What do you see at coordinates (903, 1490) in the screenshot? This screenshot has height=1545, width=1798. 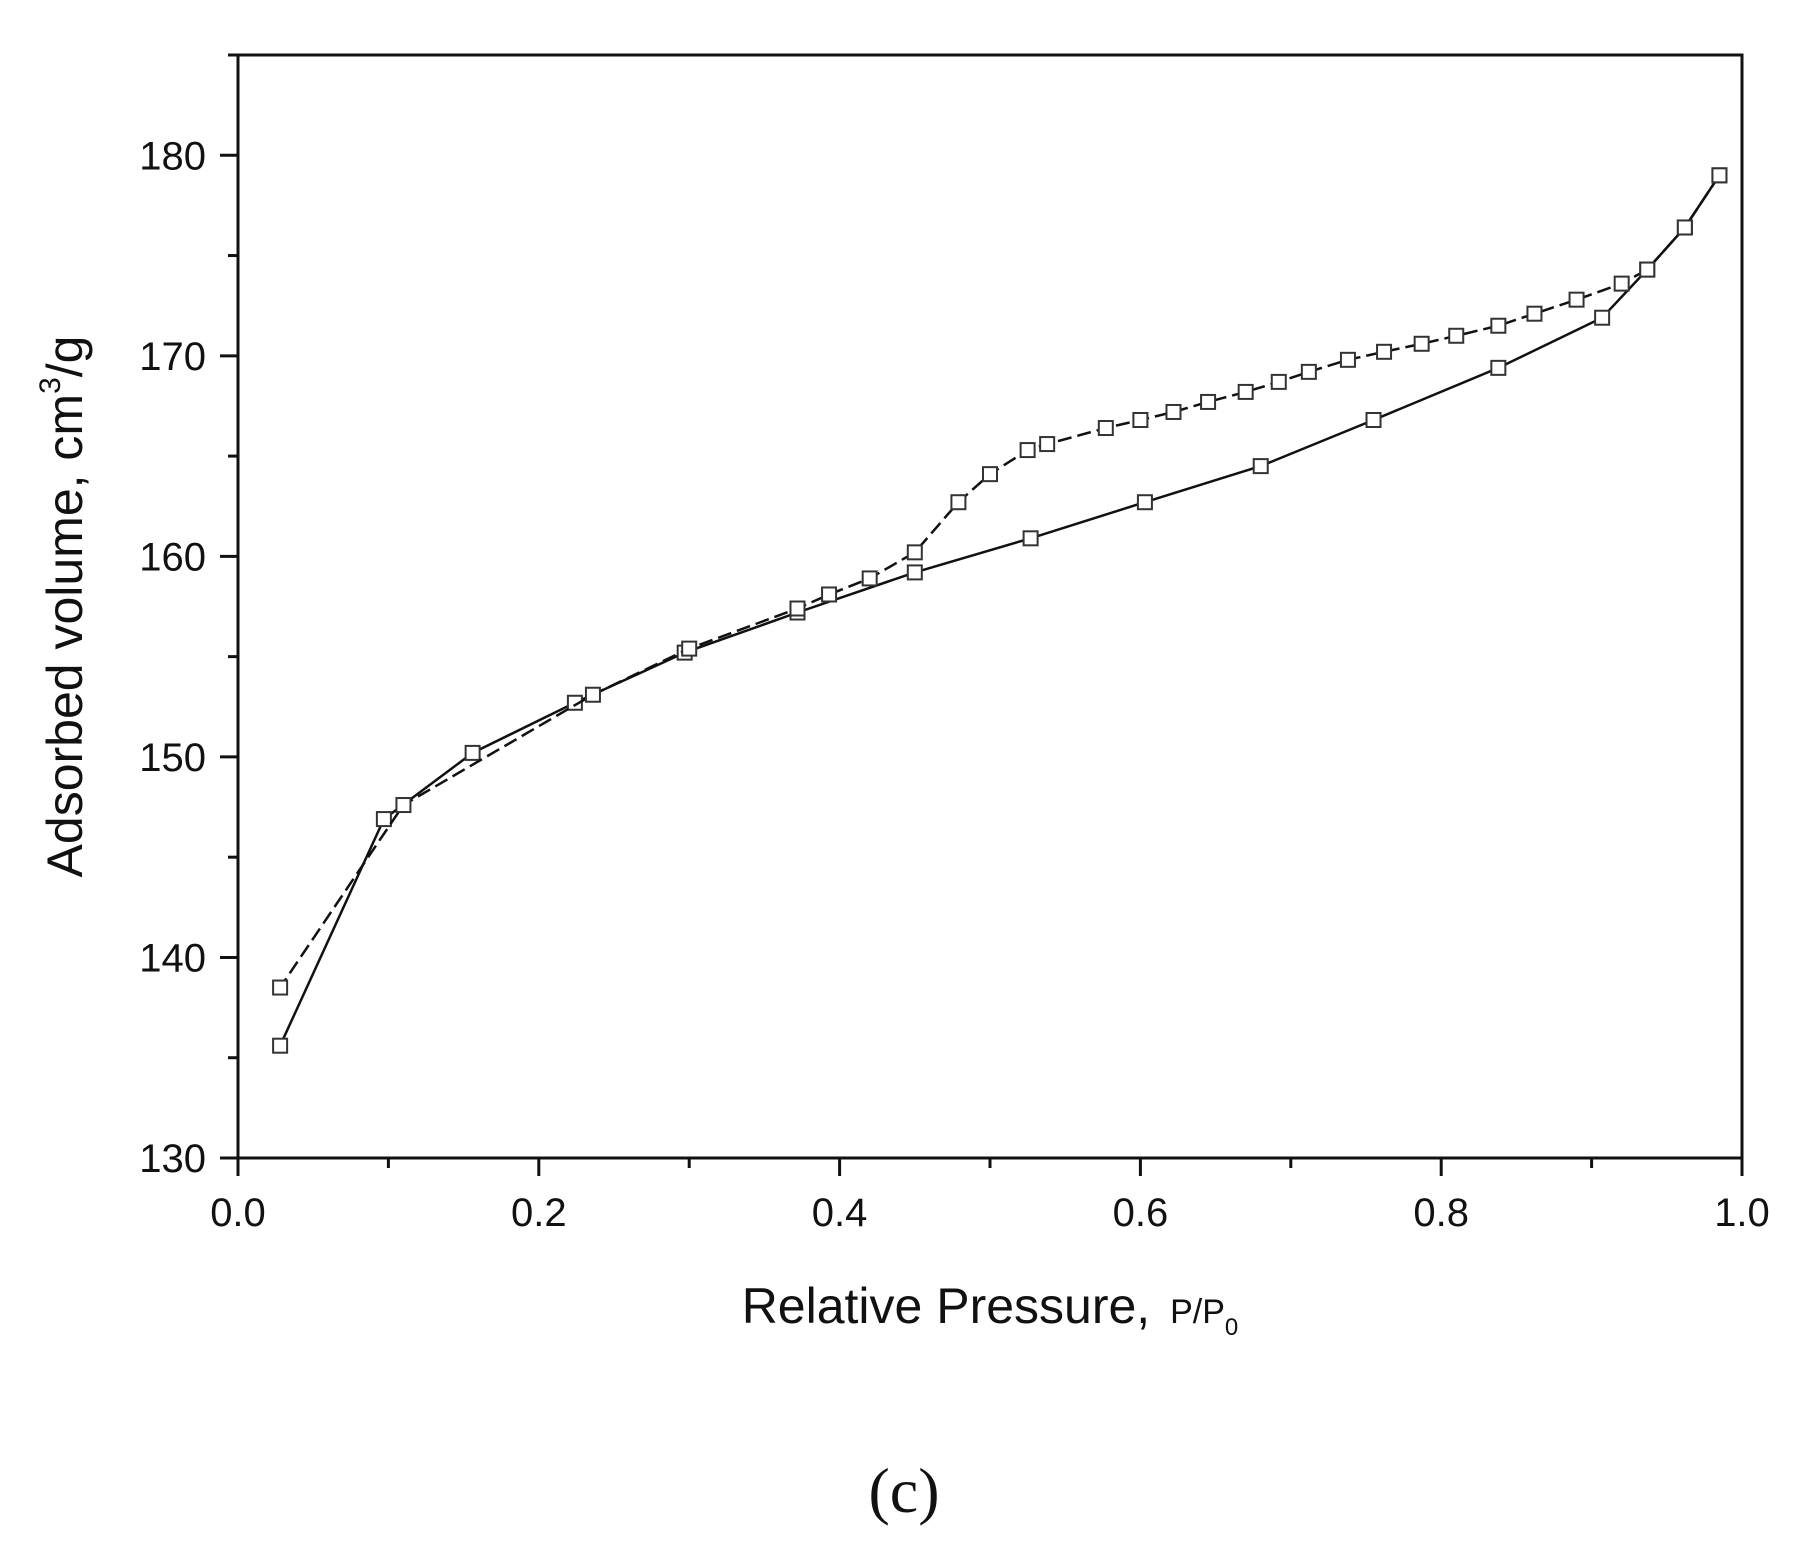 I see `panel-label: (c)` at bounding box center [903, 1490].